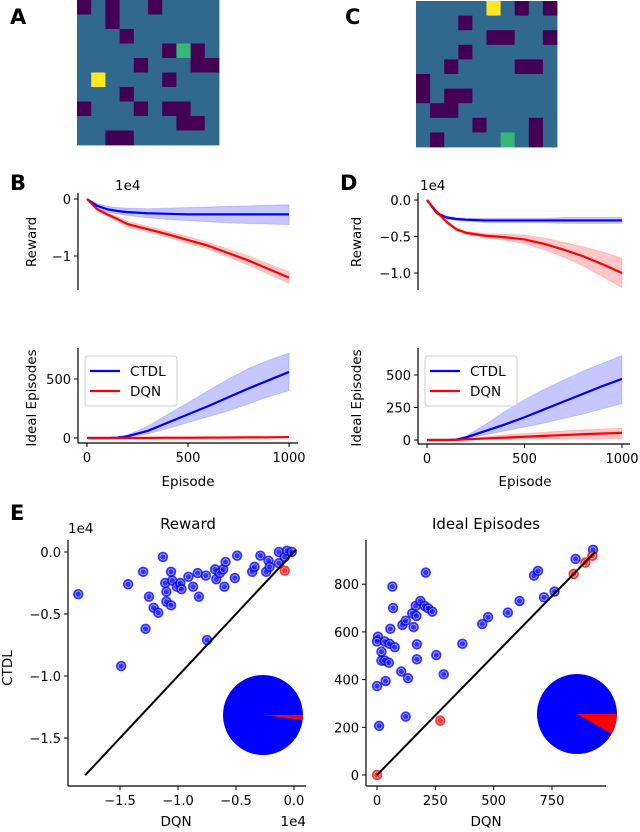  I want to click on identity-line, so click(191, 662).